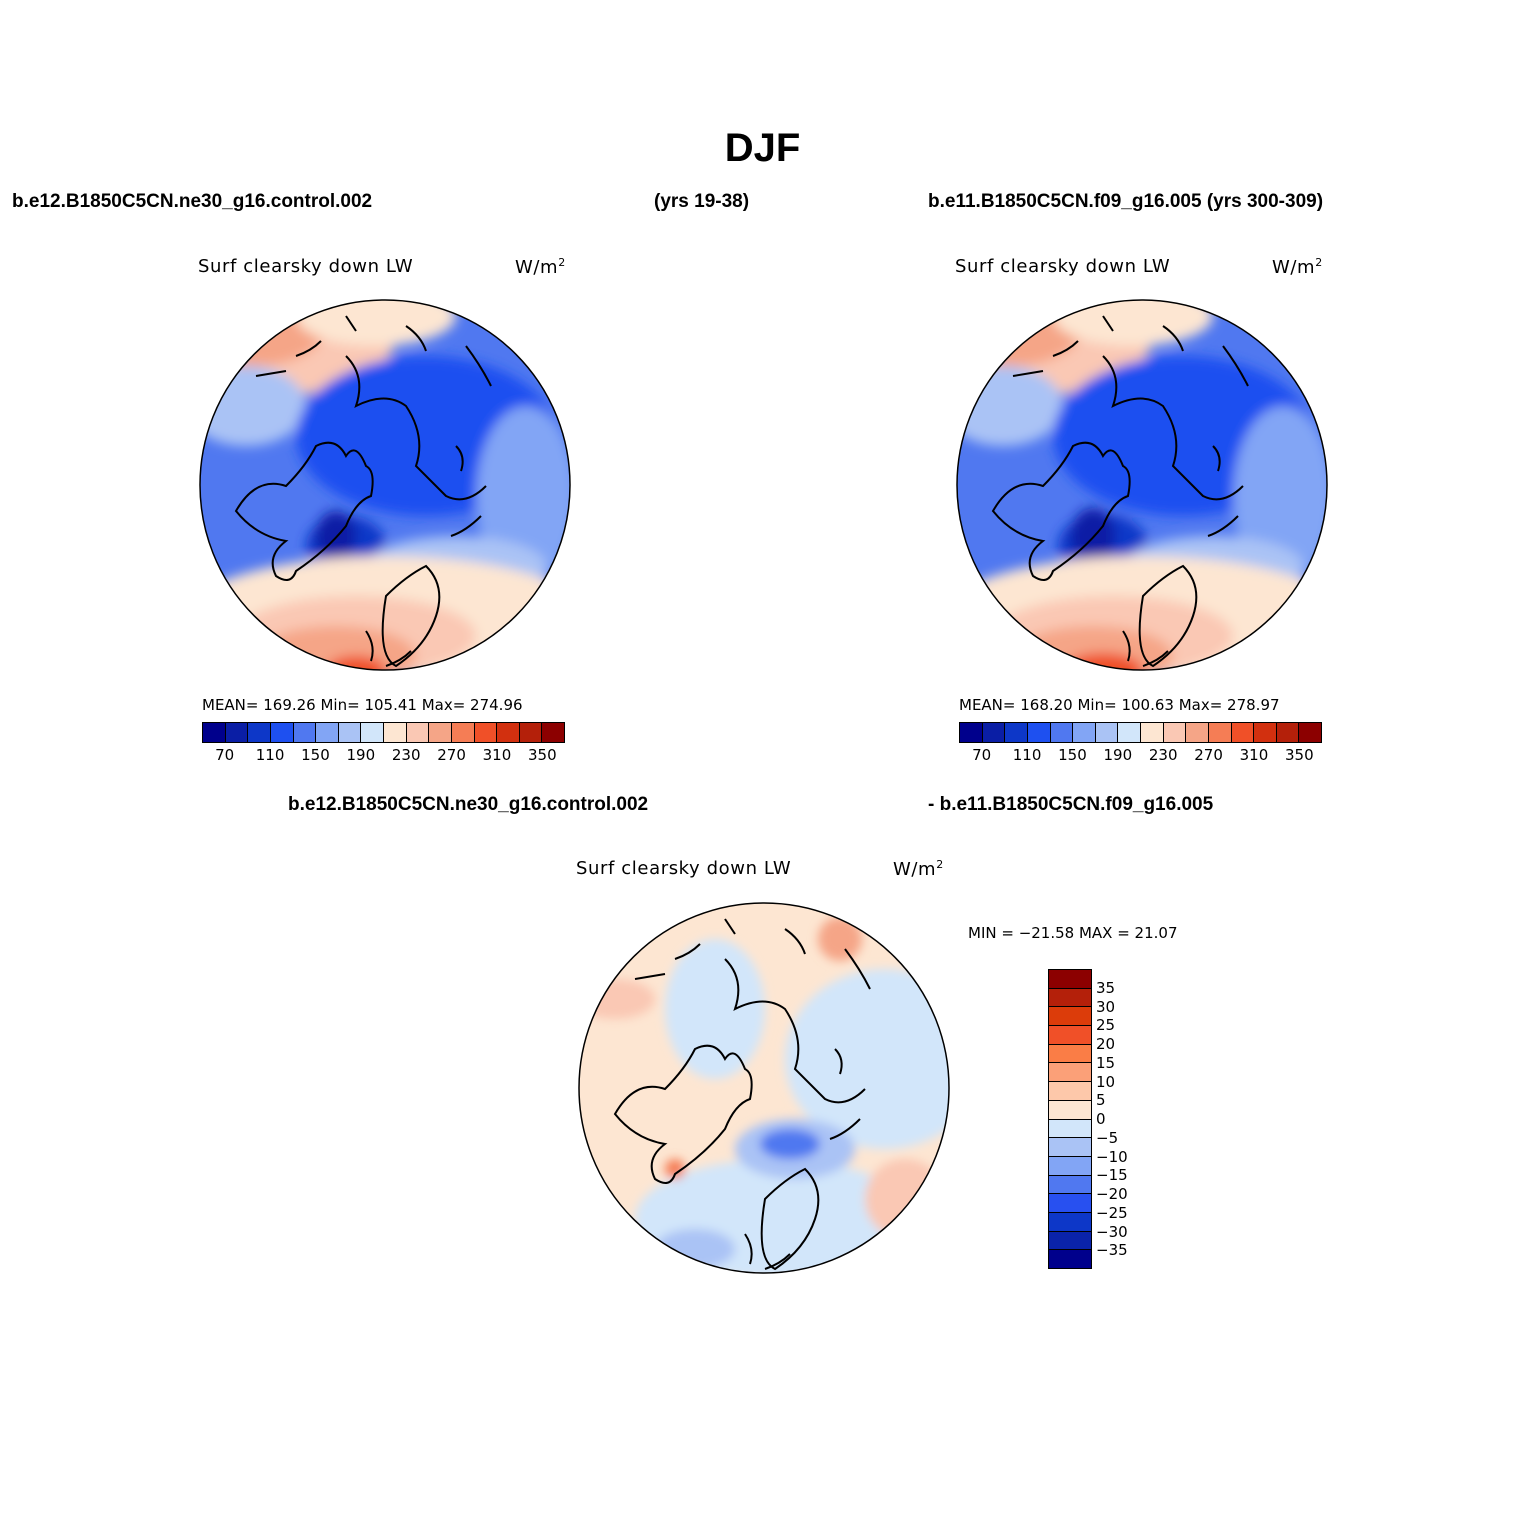  I want to click on panel1-coastlines, so click(363, 491).